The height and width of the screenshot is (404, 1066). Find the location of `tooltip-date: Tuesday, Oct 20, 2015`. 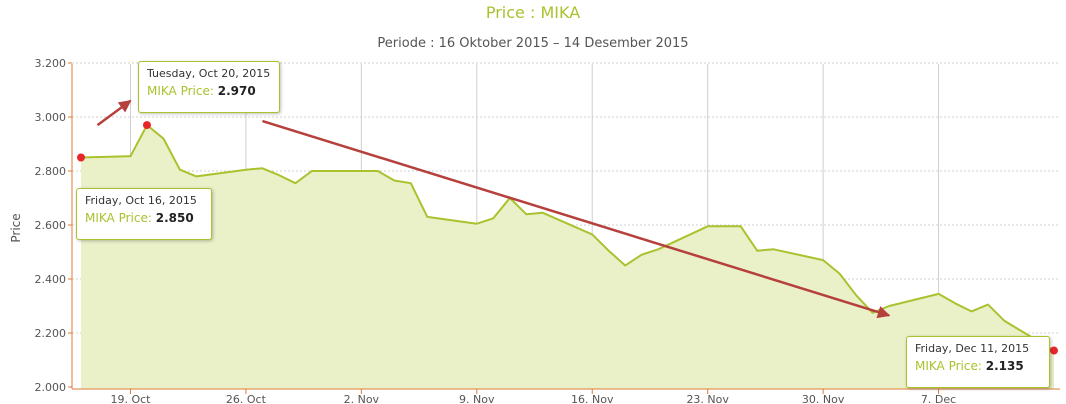

tooltip-date: Tuesday, Oct 20, 2015 is located at coordinates (209, 73).